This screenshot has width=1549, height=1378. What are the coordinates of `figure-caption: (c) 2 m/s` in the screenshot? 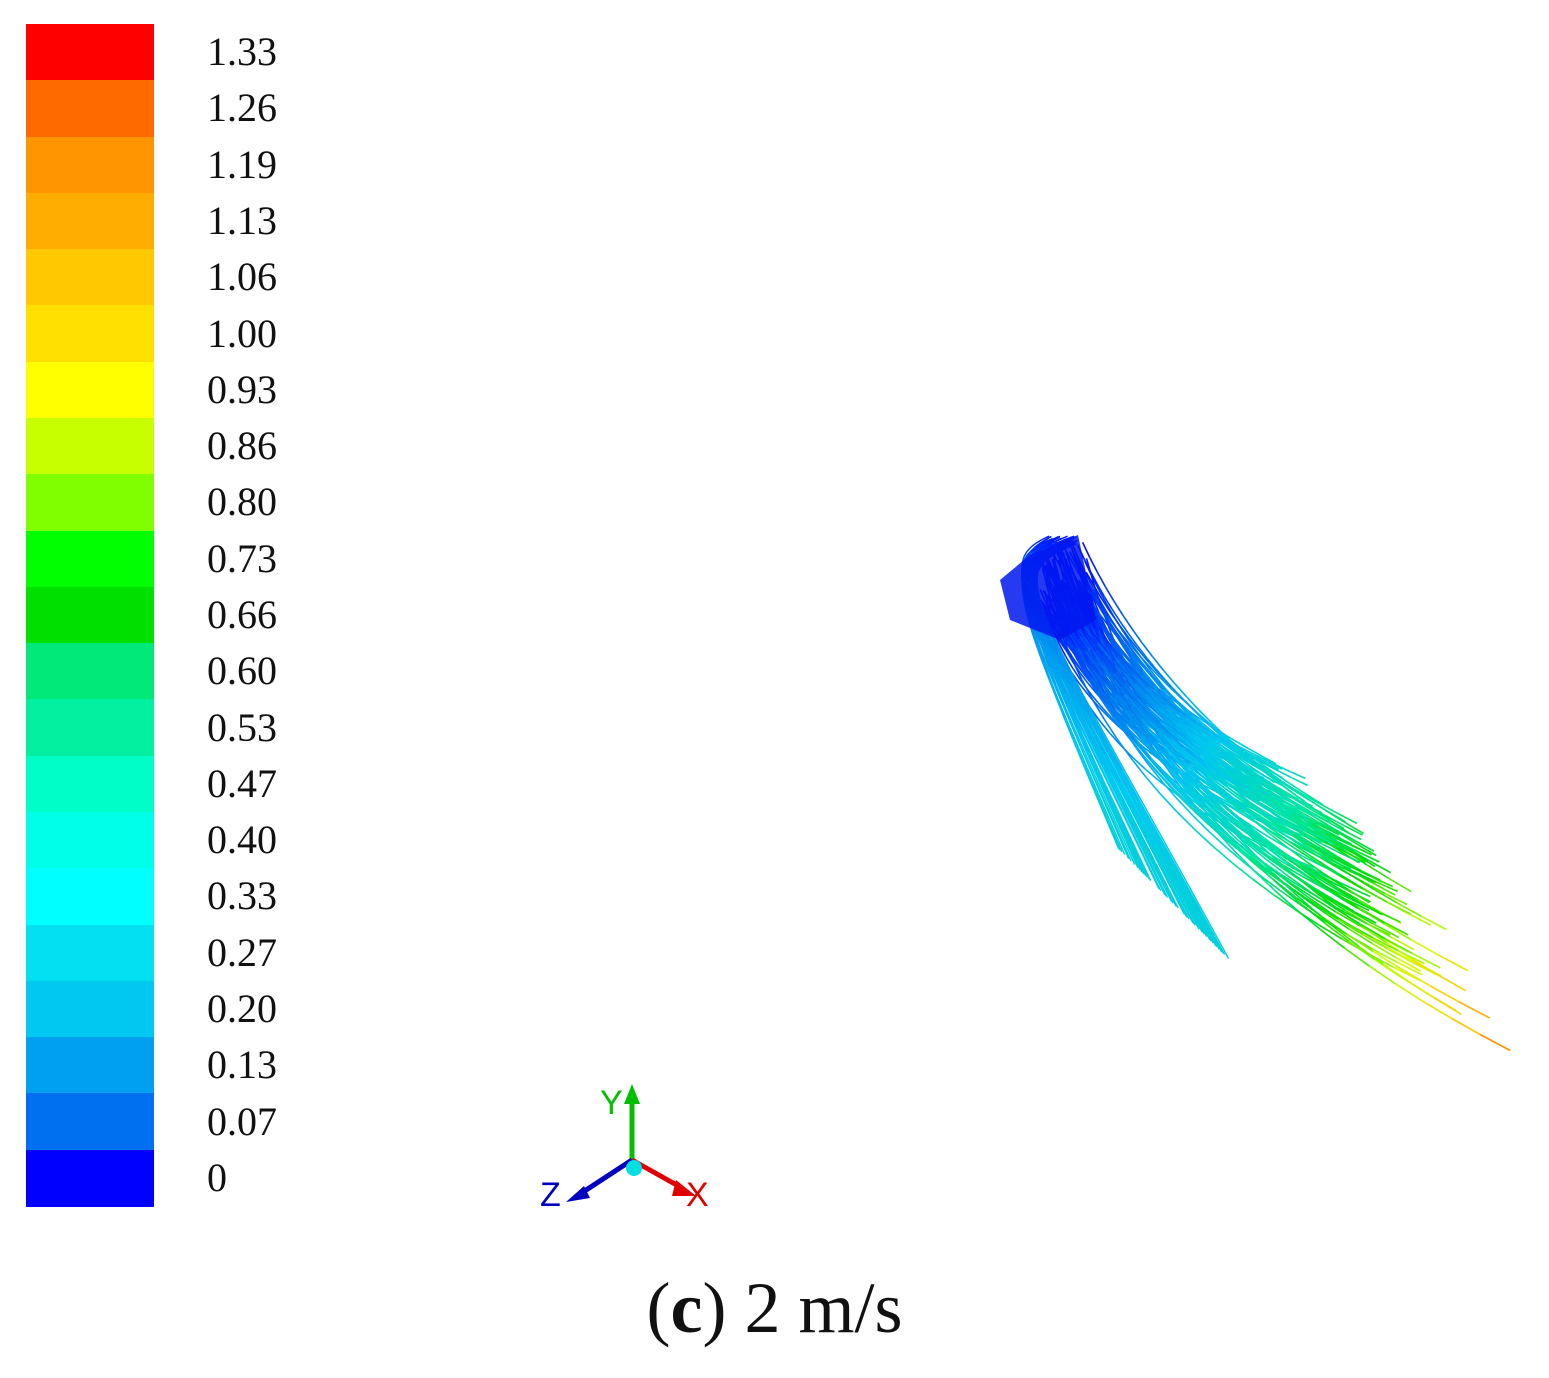 It's located at (774, 1308).